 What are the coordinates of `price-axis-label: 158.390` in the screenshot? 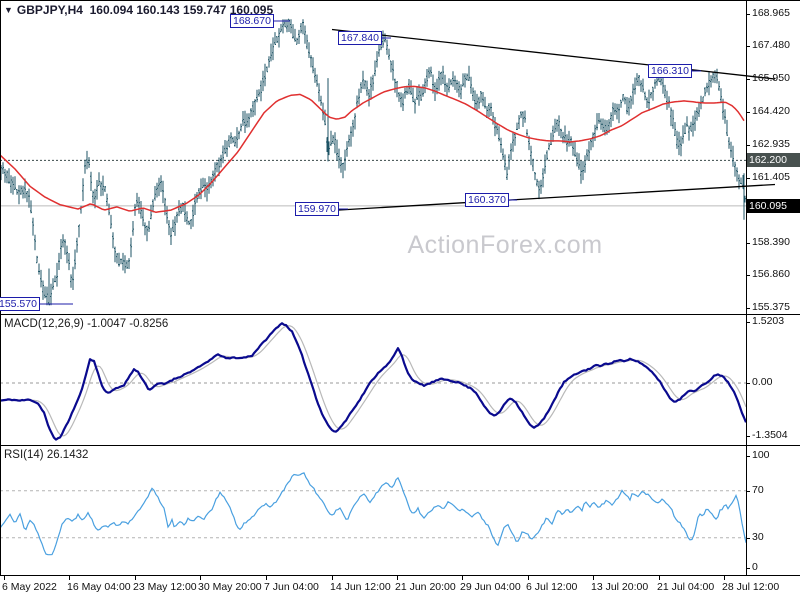 It's located at (771, 242).